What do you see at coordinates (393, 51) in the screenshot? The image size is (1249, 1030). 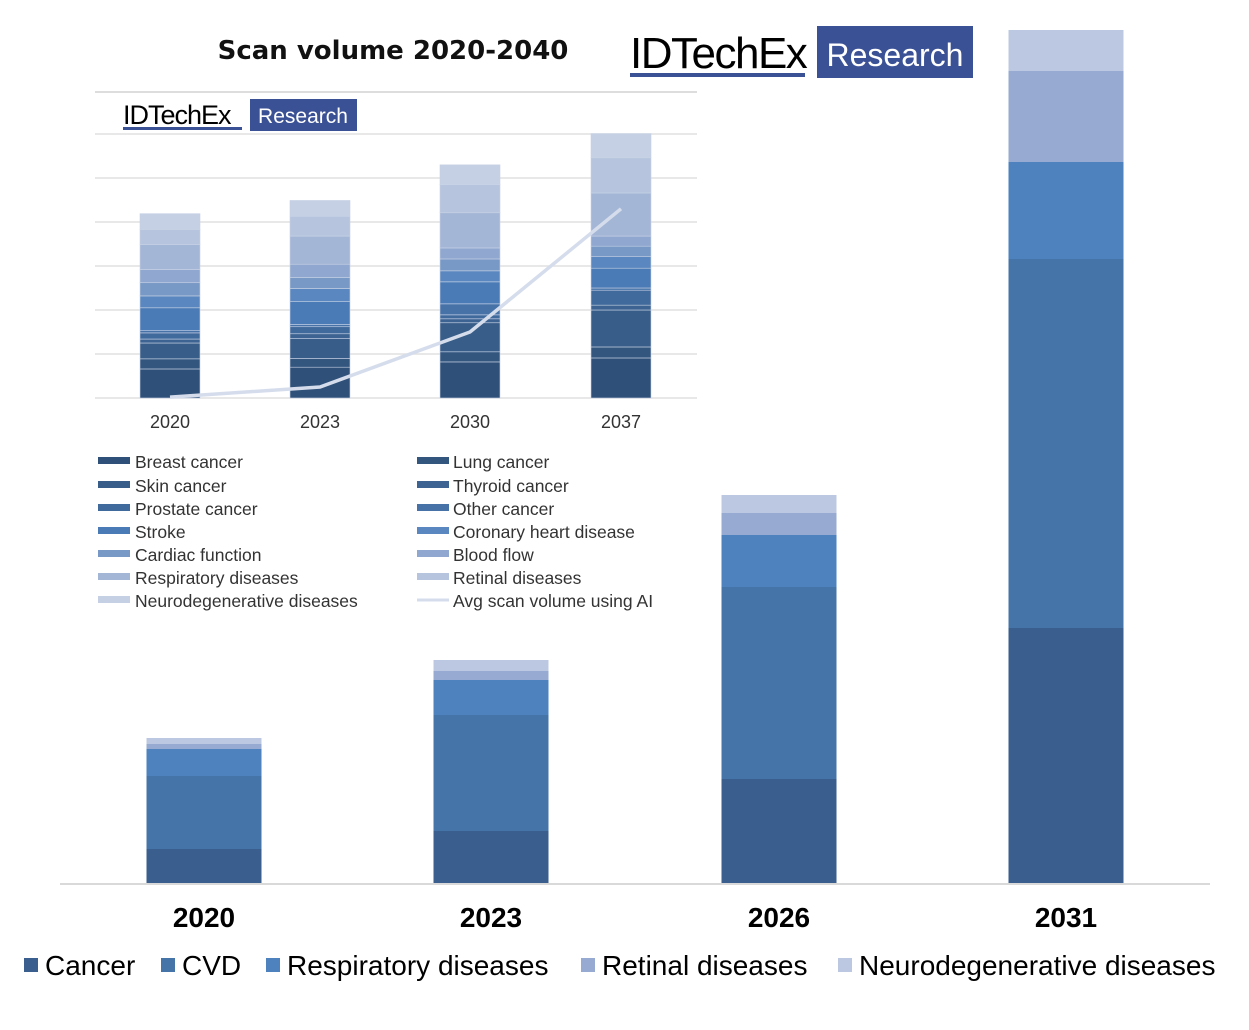 I see `chart-title: Scan volume 2020-2040` at bounding box center [393, 51].